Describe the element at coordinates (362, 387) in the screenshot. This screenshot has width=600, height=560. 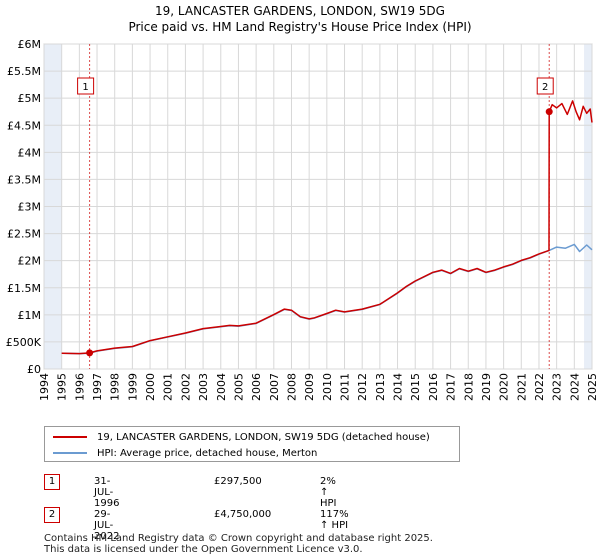
I see `x-tick-label: 2012` at that location.